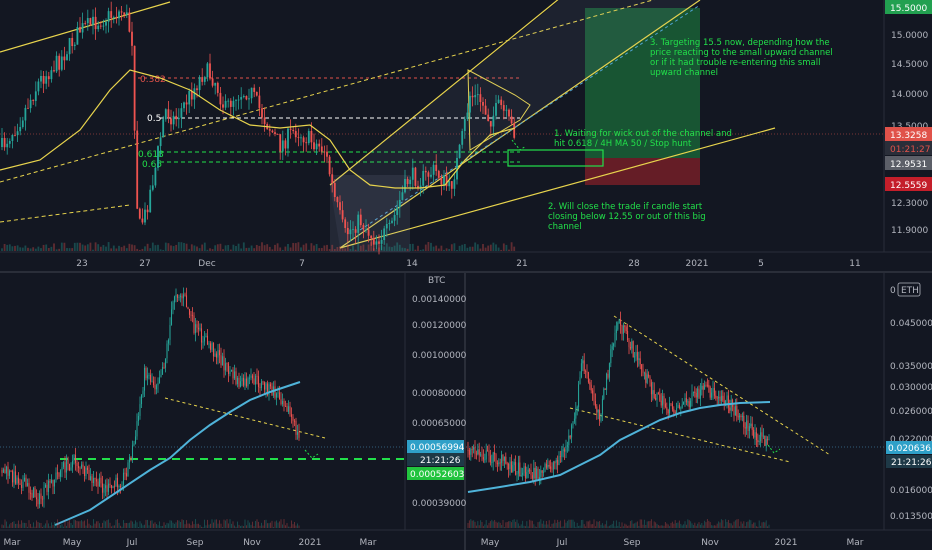  I want to click on eth-x-tick-label: May, so click(490, 543).